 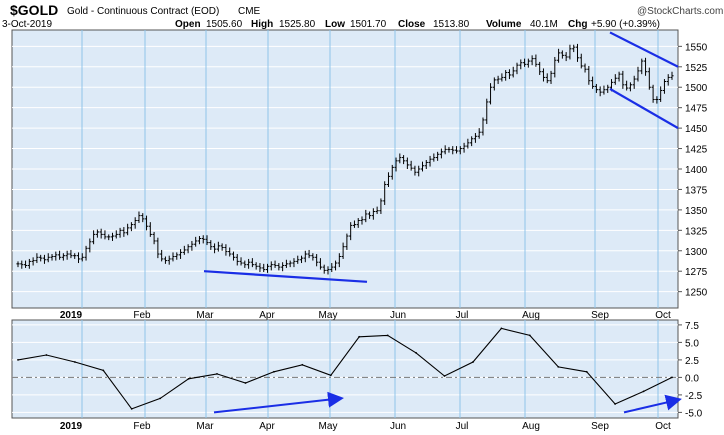 What do you see at coordinates (142, 315) in the screenshot?
I see `price-x-tick-label: Feb` at bounding box center [142, 315].